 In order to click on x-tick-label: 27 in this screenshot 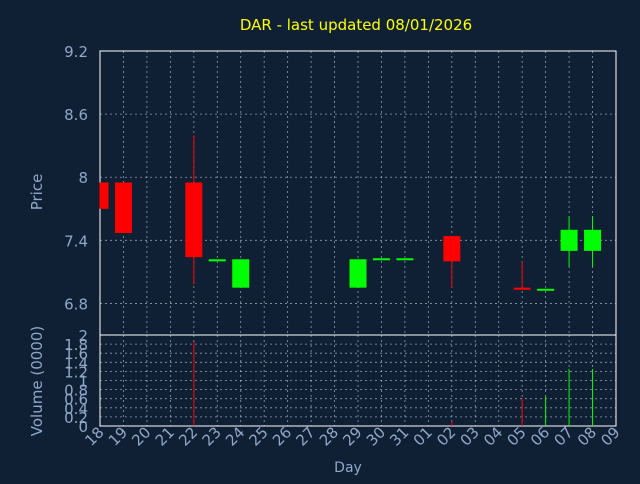, I will do `click(305, 436)`.